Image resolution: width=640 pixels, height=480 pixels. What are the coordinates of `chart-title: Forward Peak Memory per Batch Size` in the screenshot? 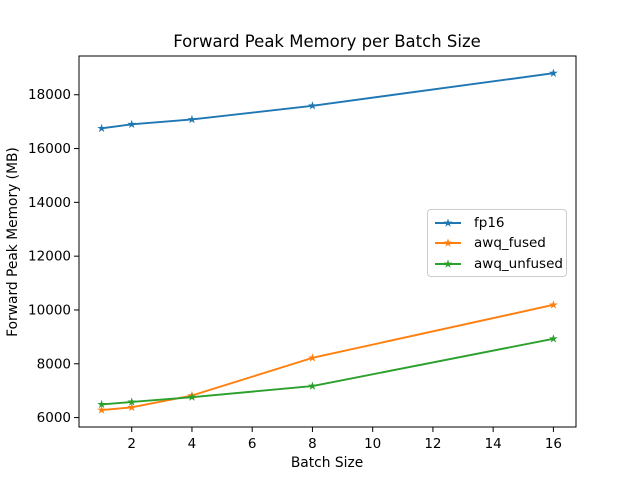 It's located at (327, 41).